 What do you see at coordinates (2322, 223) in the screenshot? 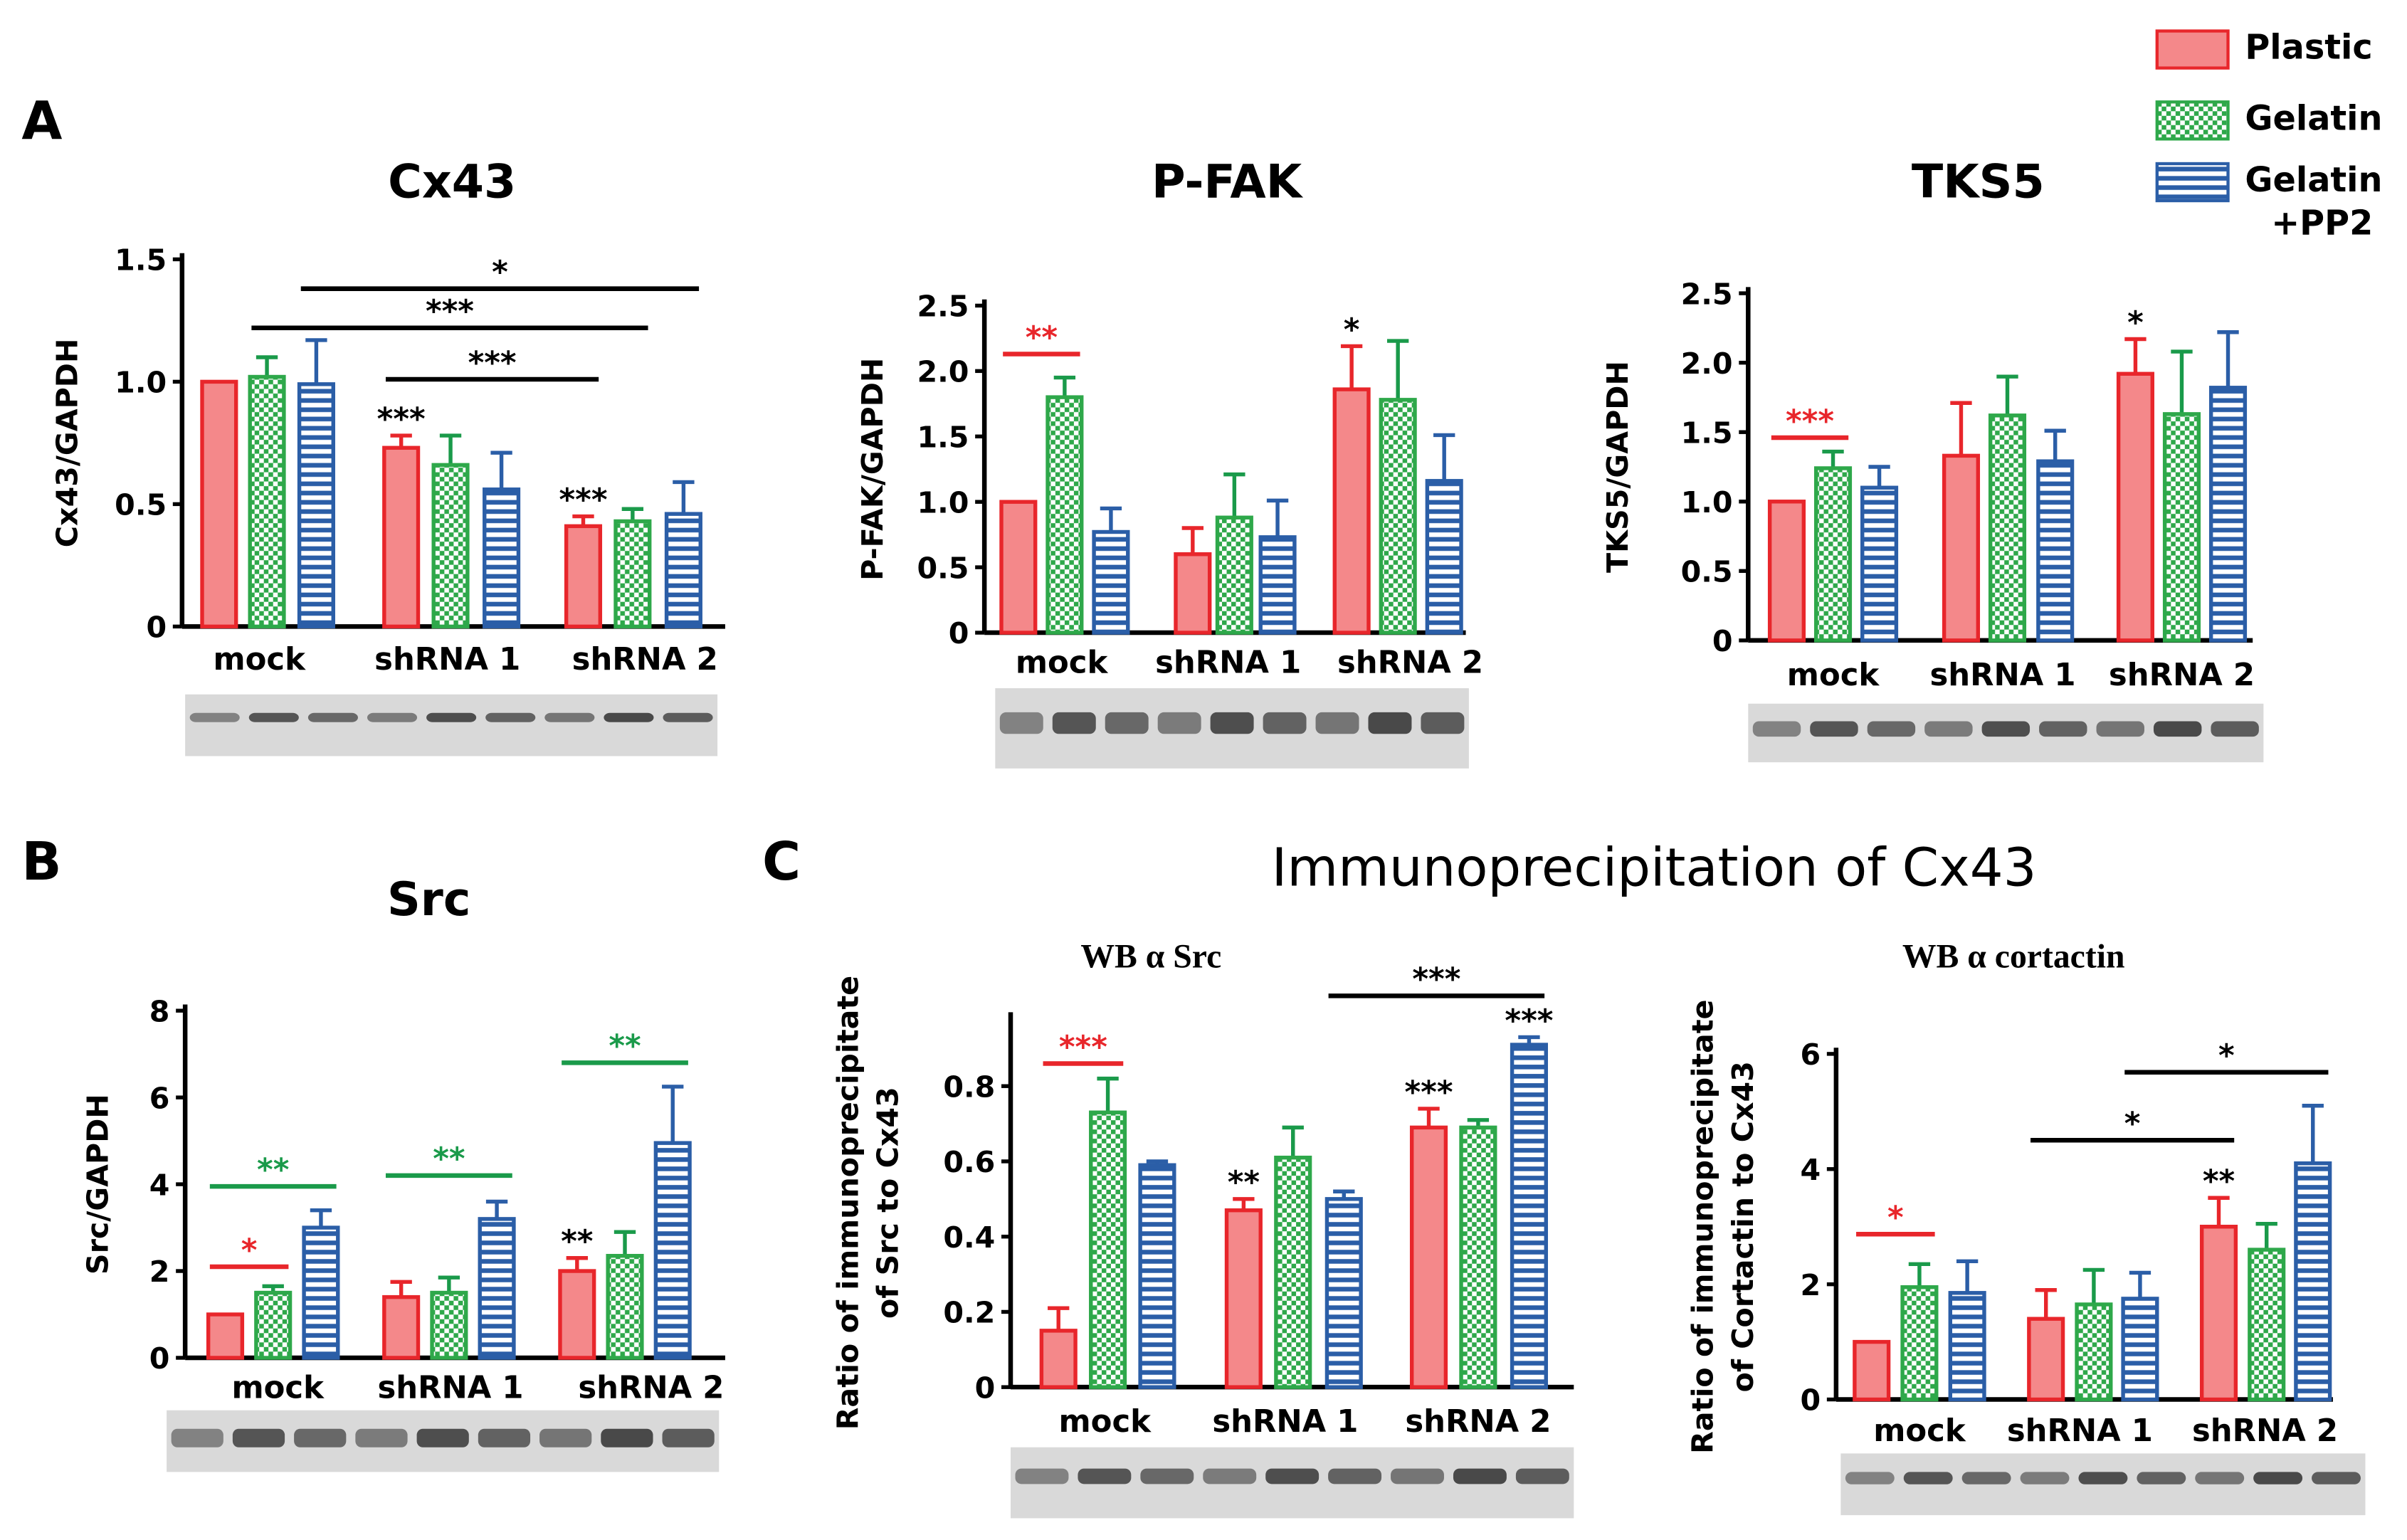
I see `legend-label-2-line2: +PP2` at bounding box center [2322, 223].